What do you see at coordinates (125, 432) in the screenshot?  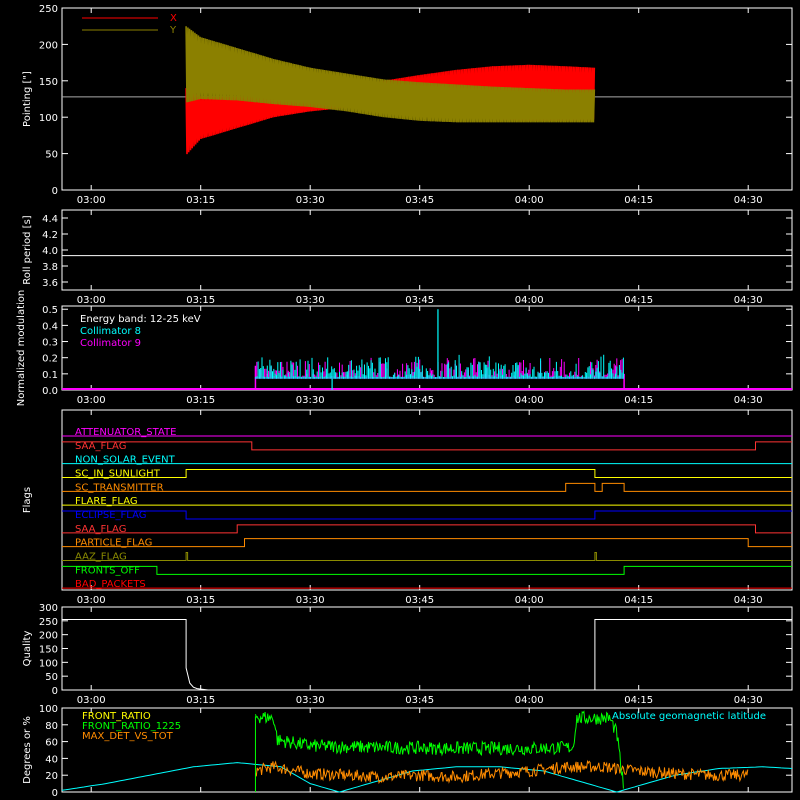 I see `flag-label: ATTENUATOR_STATE` at bounding box center [125, 432].